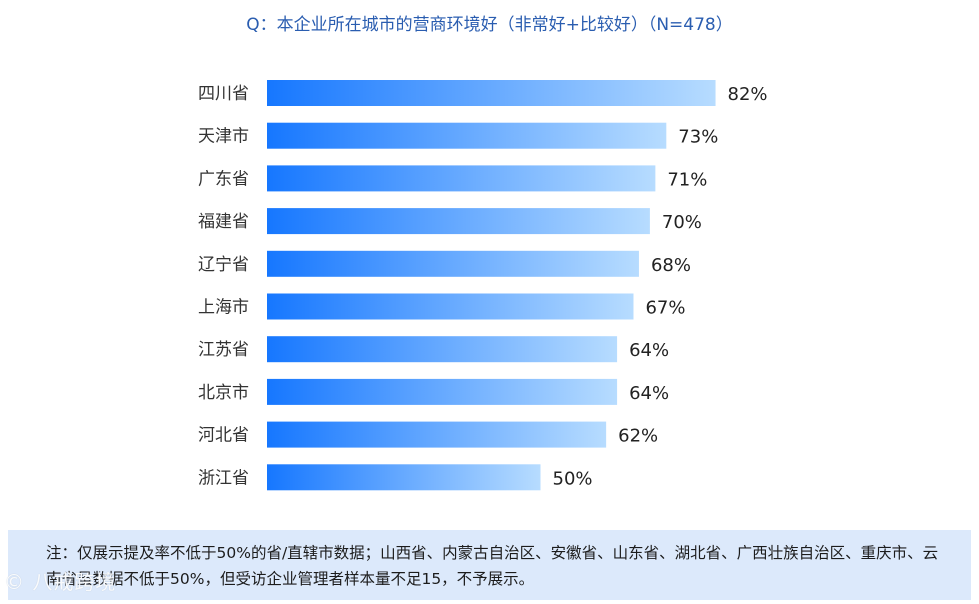 The height and width of the screenshot is (604, 979). Describe the element at coordinates (223, 436) in the screenshot. I see `category-label: 河北省` at that location.